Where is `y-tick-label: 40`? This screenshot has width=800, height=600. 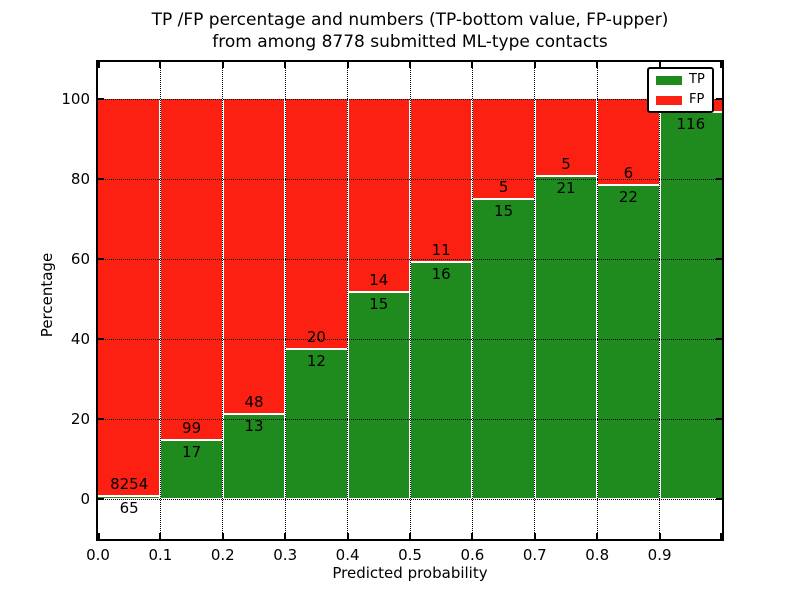
y-tick-label: 40 is located at coordinates (80, 339).